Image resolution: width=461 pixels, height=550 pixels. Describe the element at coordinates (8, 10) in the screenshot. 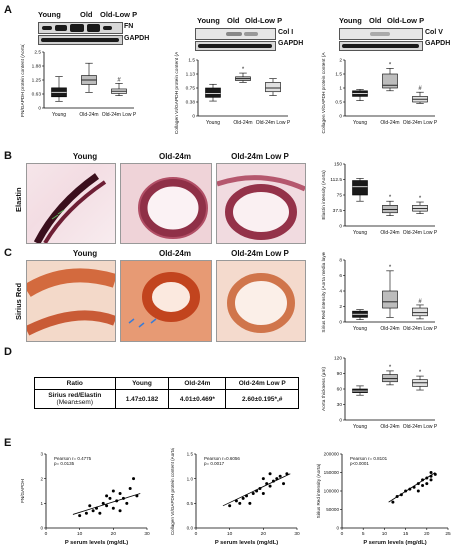

I see `panel-letter-a: A` at that location.